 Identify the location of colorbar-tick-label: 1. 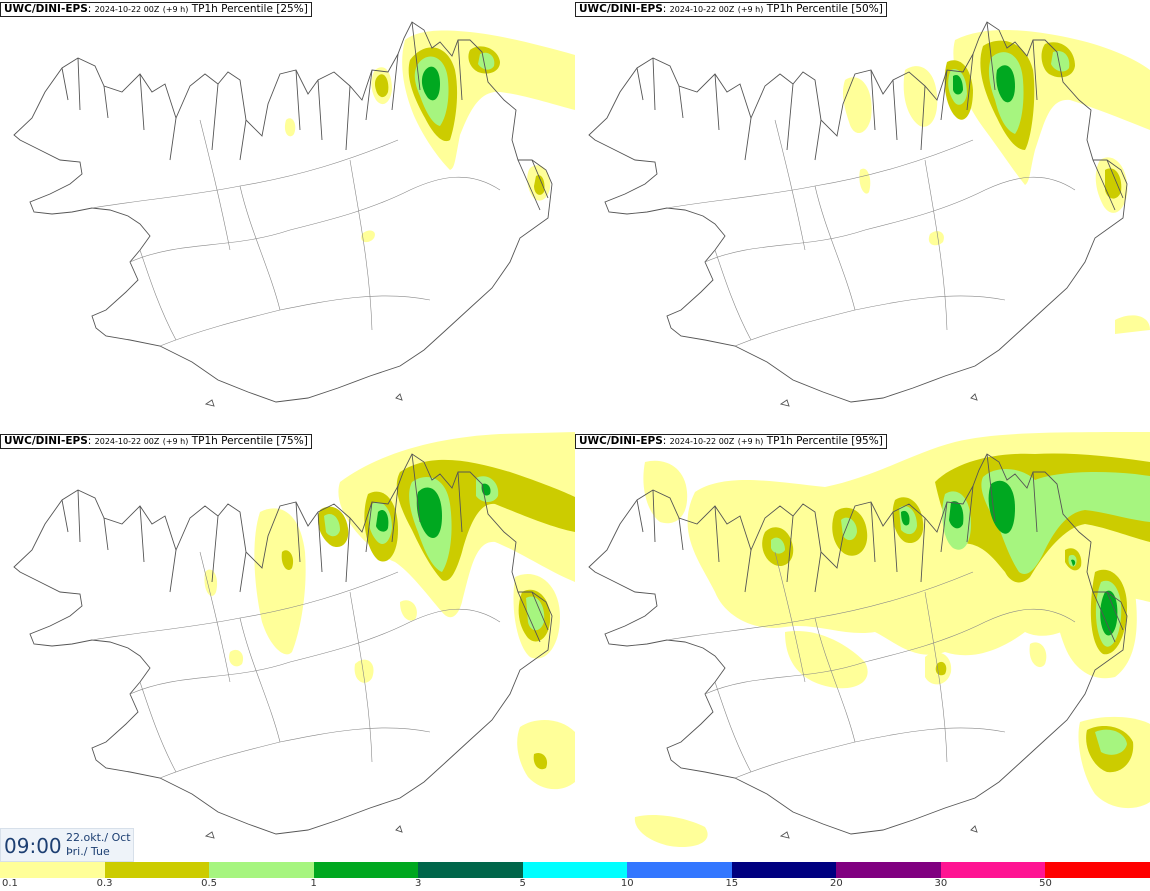
(313, 883).